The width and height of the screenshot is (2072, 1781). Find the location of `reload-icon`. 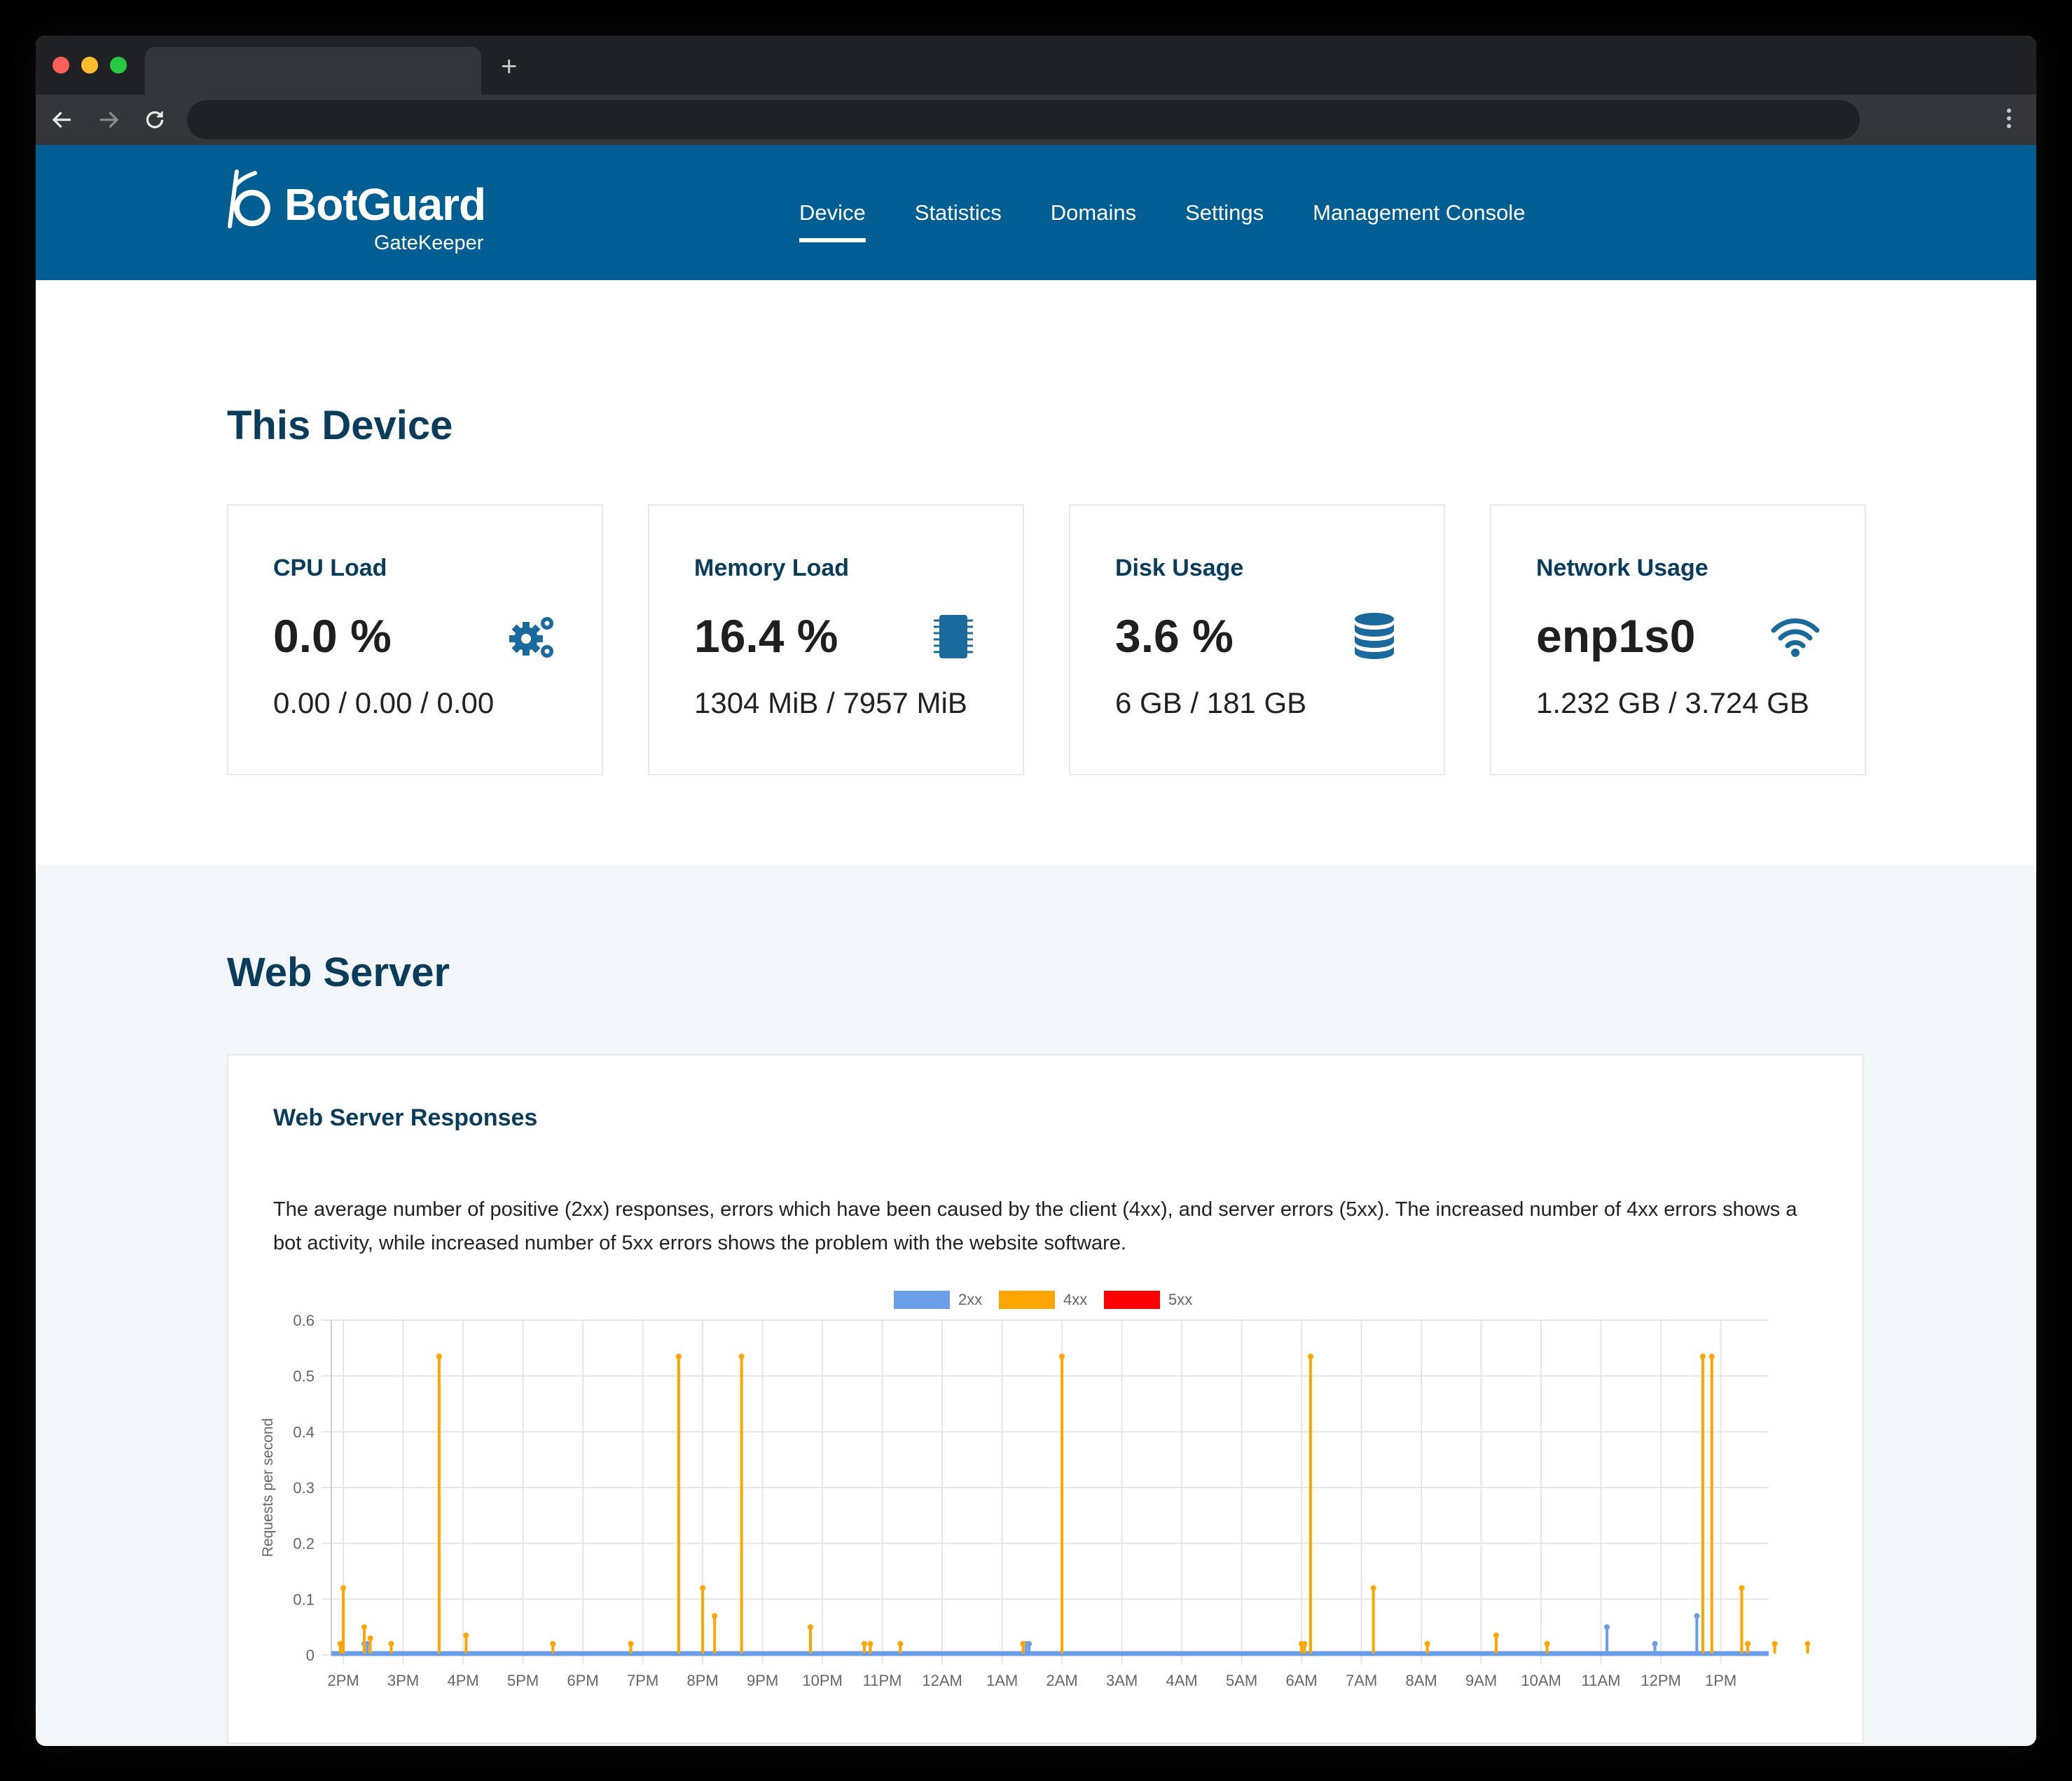

reload-icon is located at coordinates (155, 119).